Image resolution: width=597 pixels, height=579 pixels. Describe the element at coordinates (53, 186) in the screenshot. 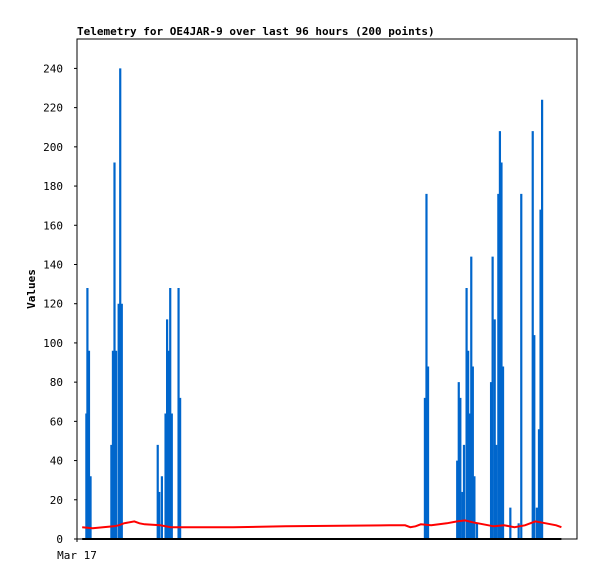

I see `y-tick-label: 180` at that location.